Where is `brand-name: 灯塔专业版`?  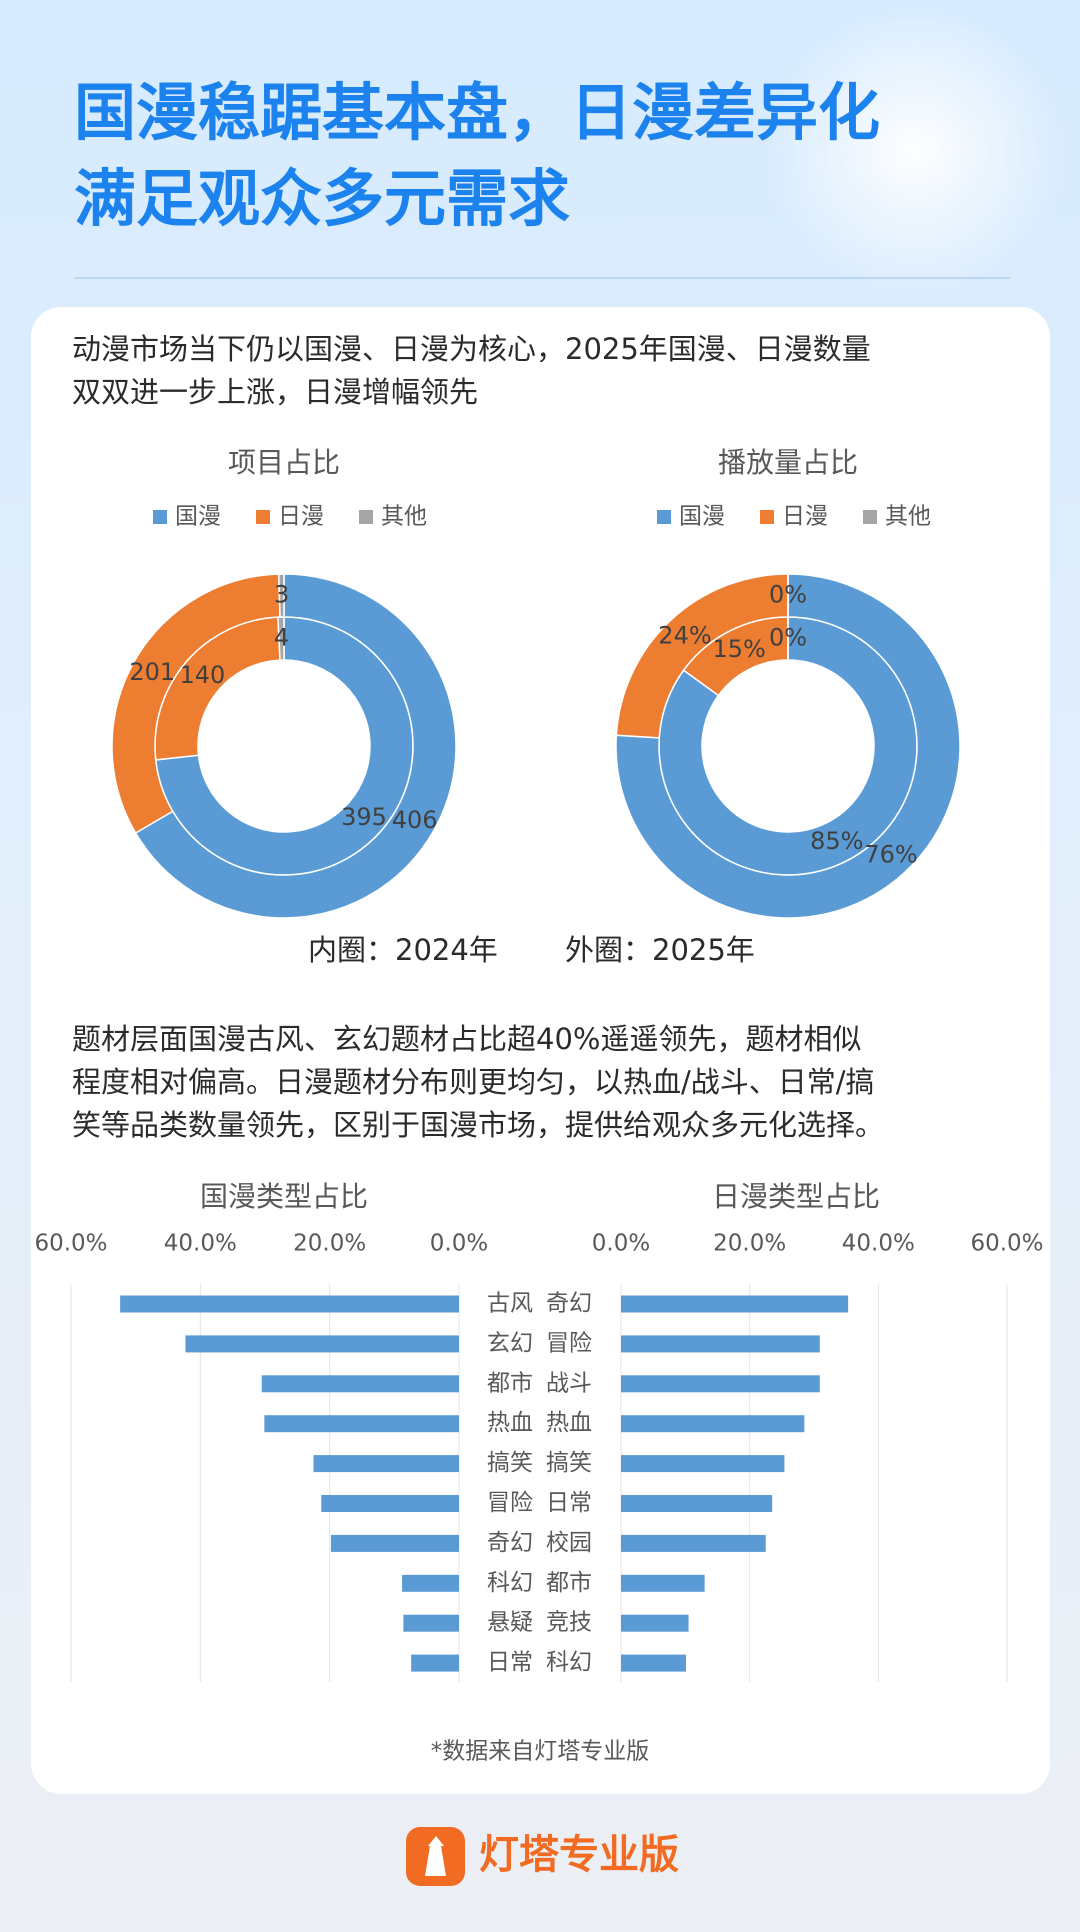 brand-name: 灯塔专业版 is located at coordinates (579, 1855).